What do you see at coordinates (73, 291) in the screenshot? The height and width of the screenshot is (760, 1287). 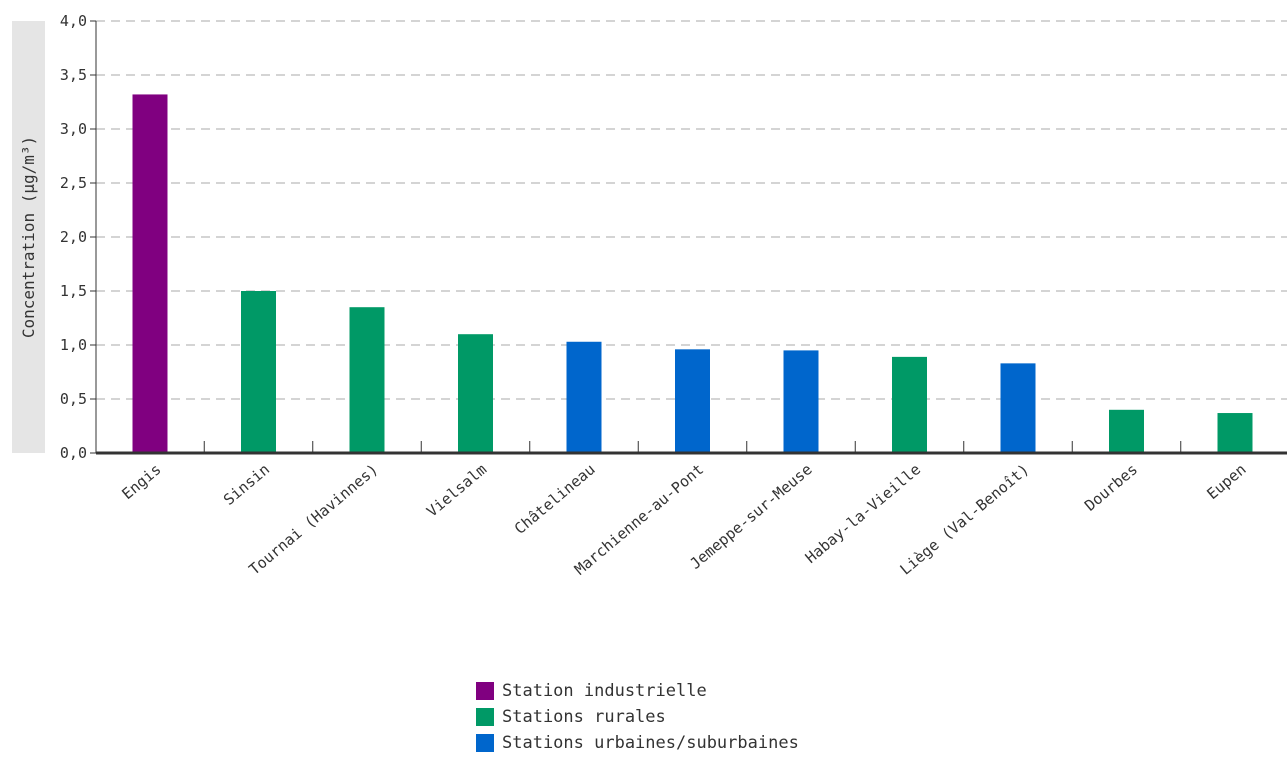 I see `y-tick-label: 1,5` at bounding box center [73, 291].